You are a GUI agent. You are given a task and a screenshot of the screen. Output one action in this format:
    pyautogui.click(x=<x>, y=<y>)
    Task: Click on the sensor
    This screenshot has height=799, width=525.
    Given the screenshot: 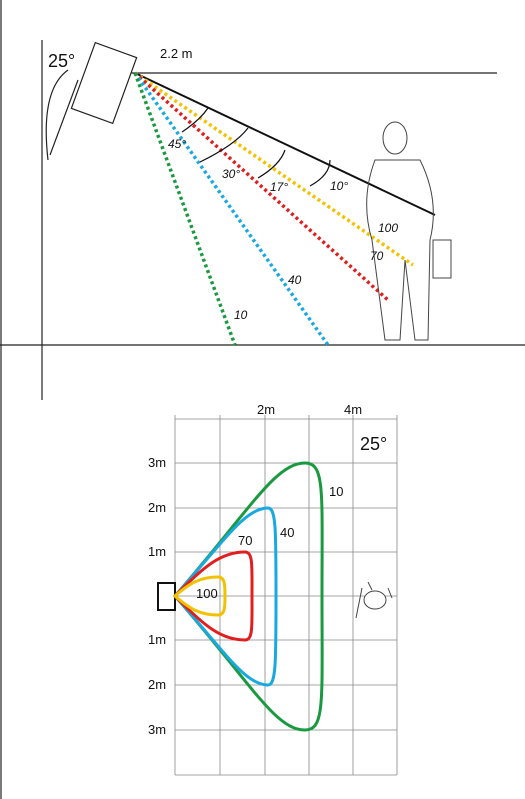 What is the action you would take?
    pyautogui.click(x=91, y=101)
    